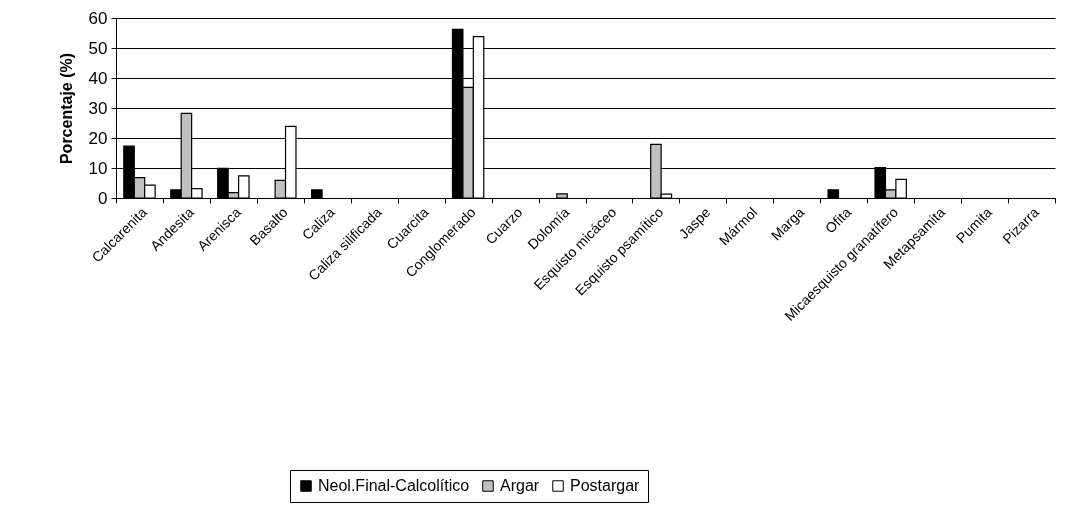 Image resolution: width=1069 pixels, height=516 pixels. Describe the element at coordinates (98, 78) in the screenshot. I see `y-tick-label: 40` at that location.